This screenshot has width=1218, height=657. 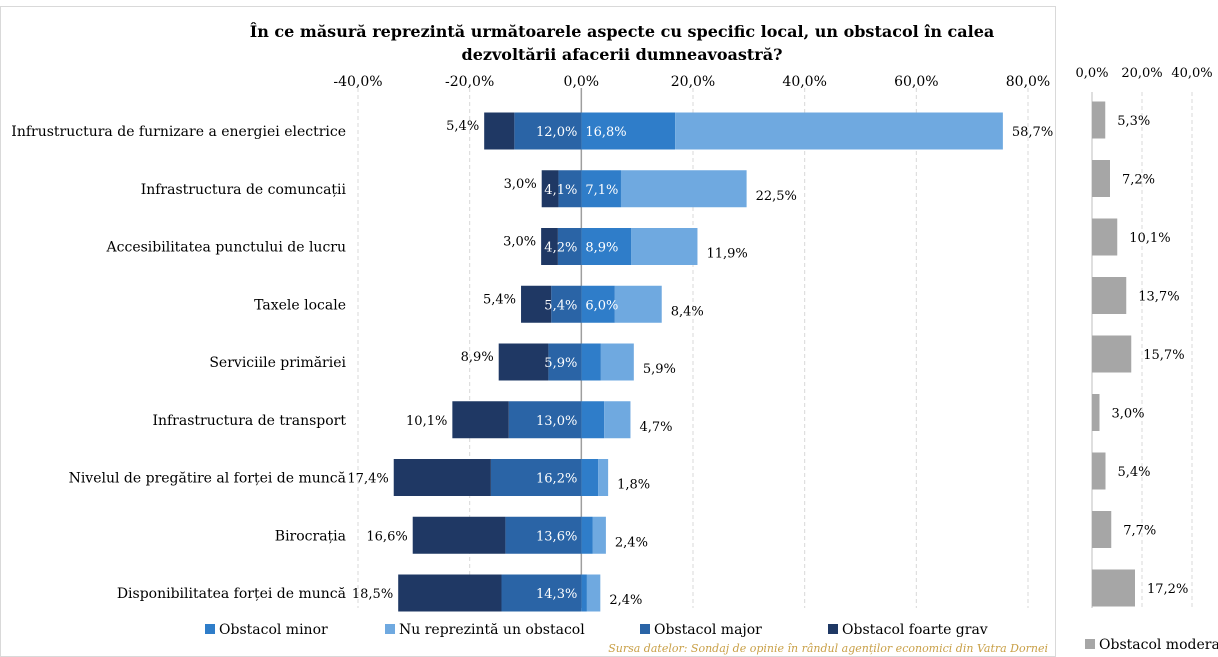 What do you see at coordinates (1134, 472) in the screenshot?
I see `data-label-moderat: 5,4%` at bounding box center [1134, 472].